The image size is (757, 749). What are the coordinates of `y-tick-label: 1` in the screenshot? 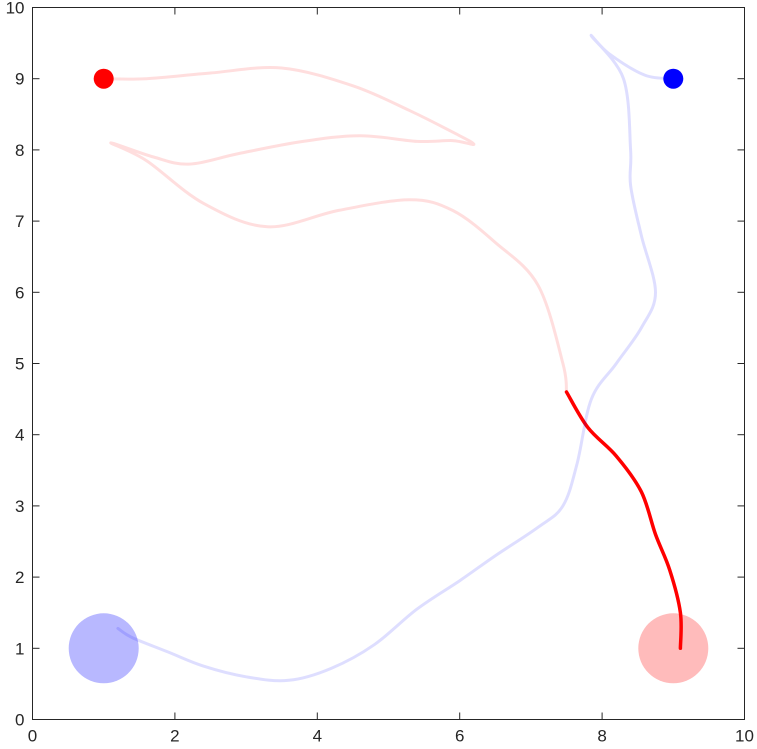 It's located at (19, 648).